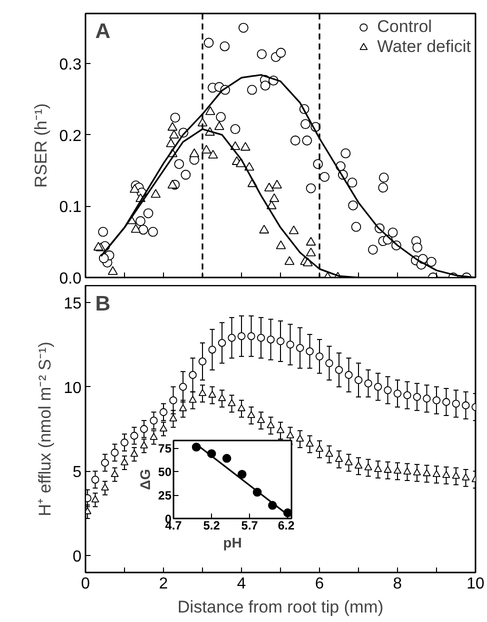  Describe the element at coordinates (211, 525) in the screenshot. I see `x-tick-label: 5.2` at that location.